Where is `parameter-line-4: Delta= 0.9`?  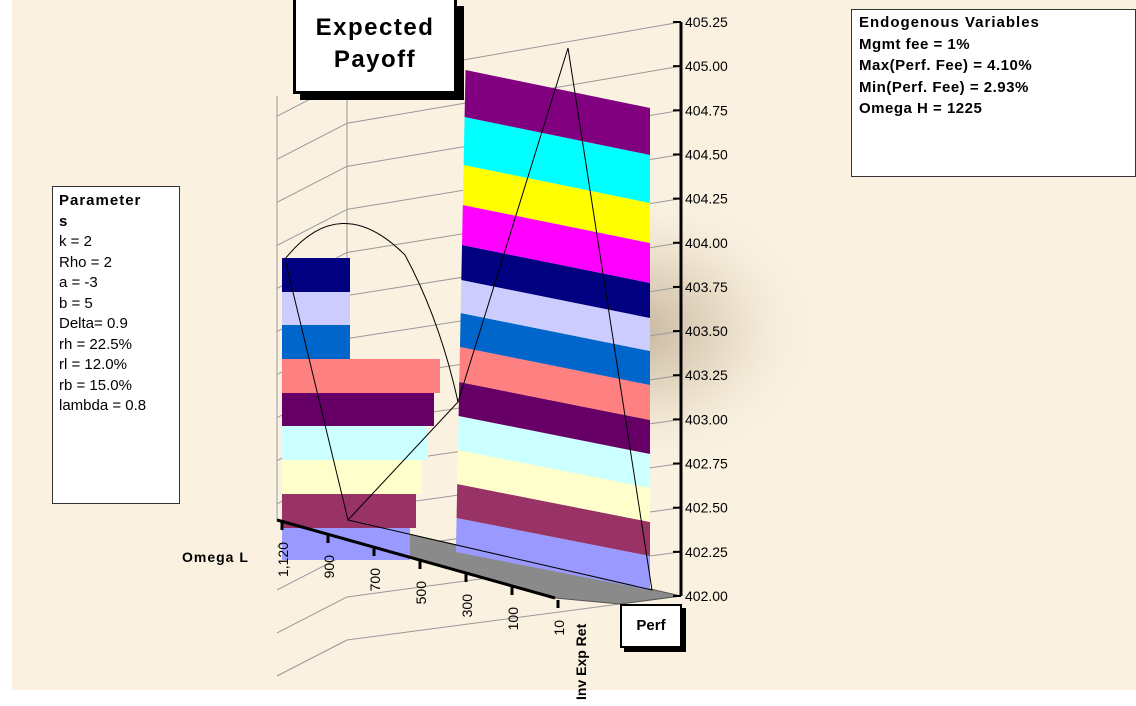 parameter-line-4: Delta= 0.9 is located at coordinates (93, 323).